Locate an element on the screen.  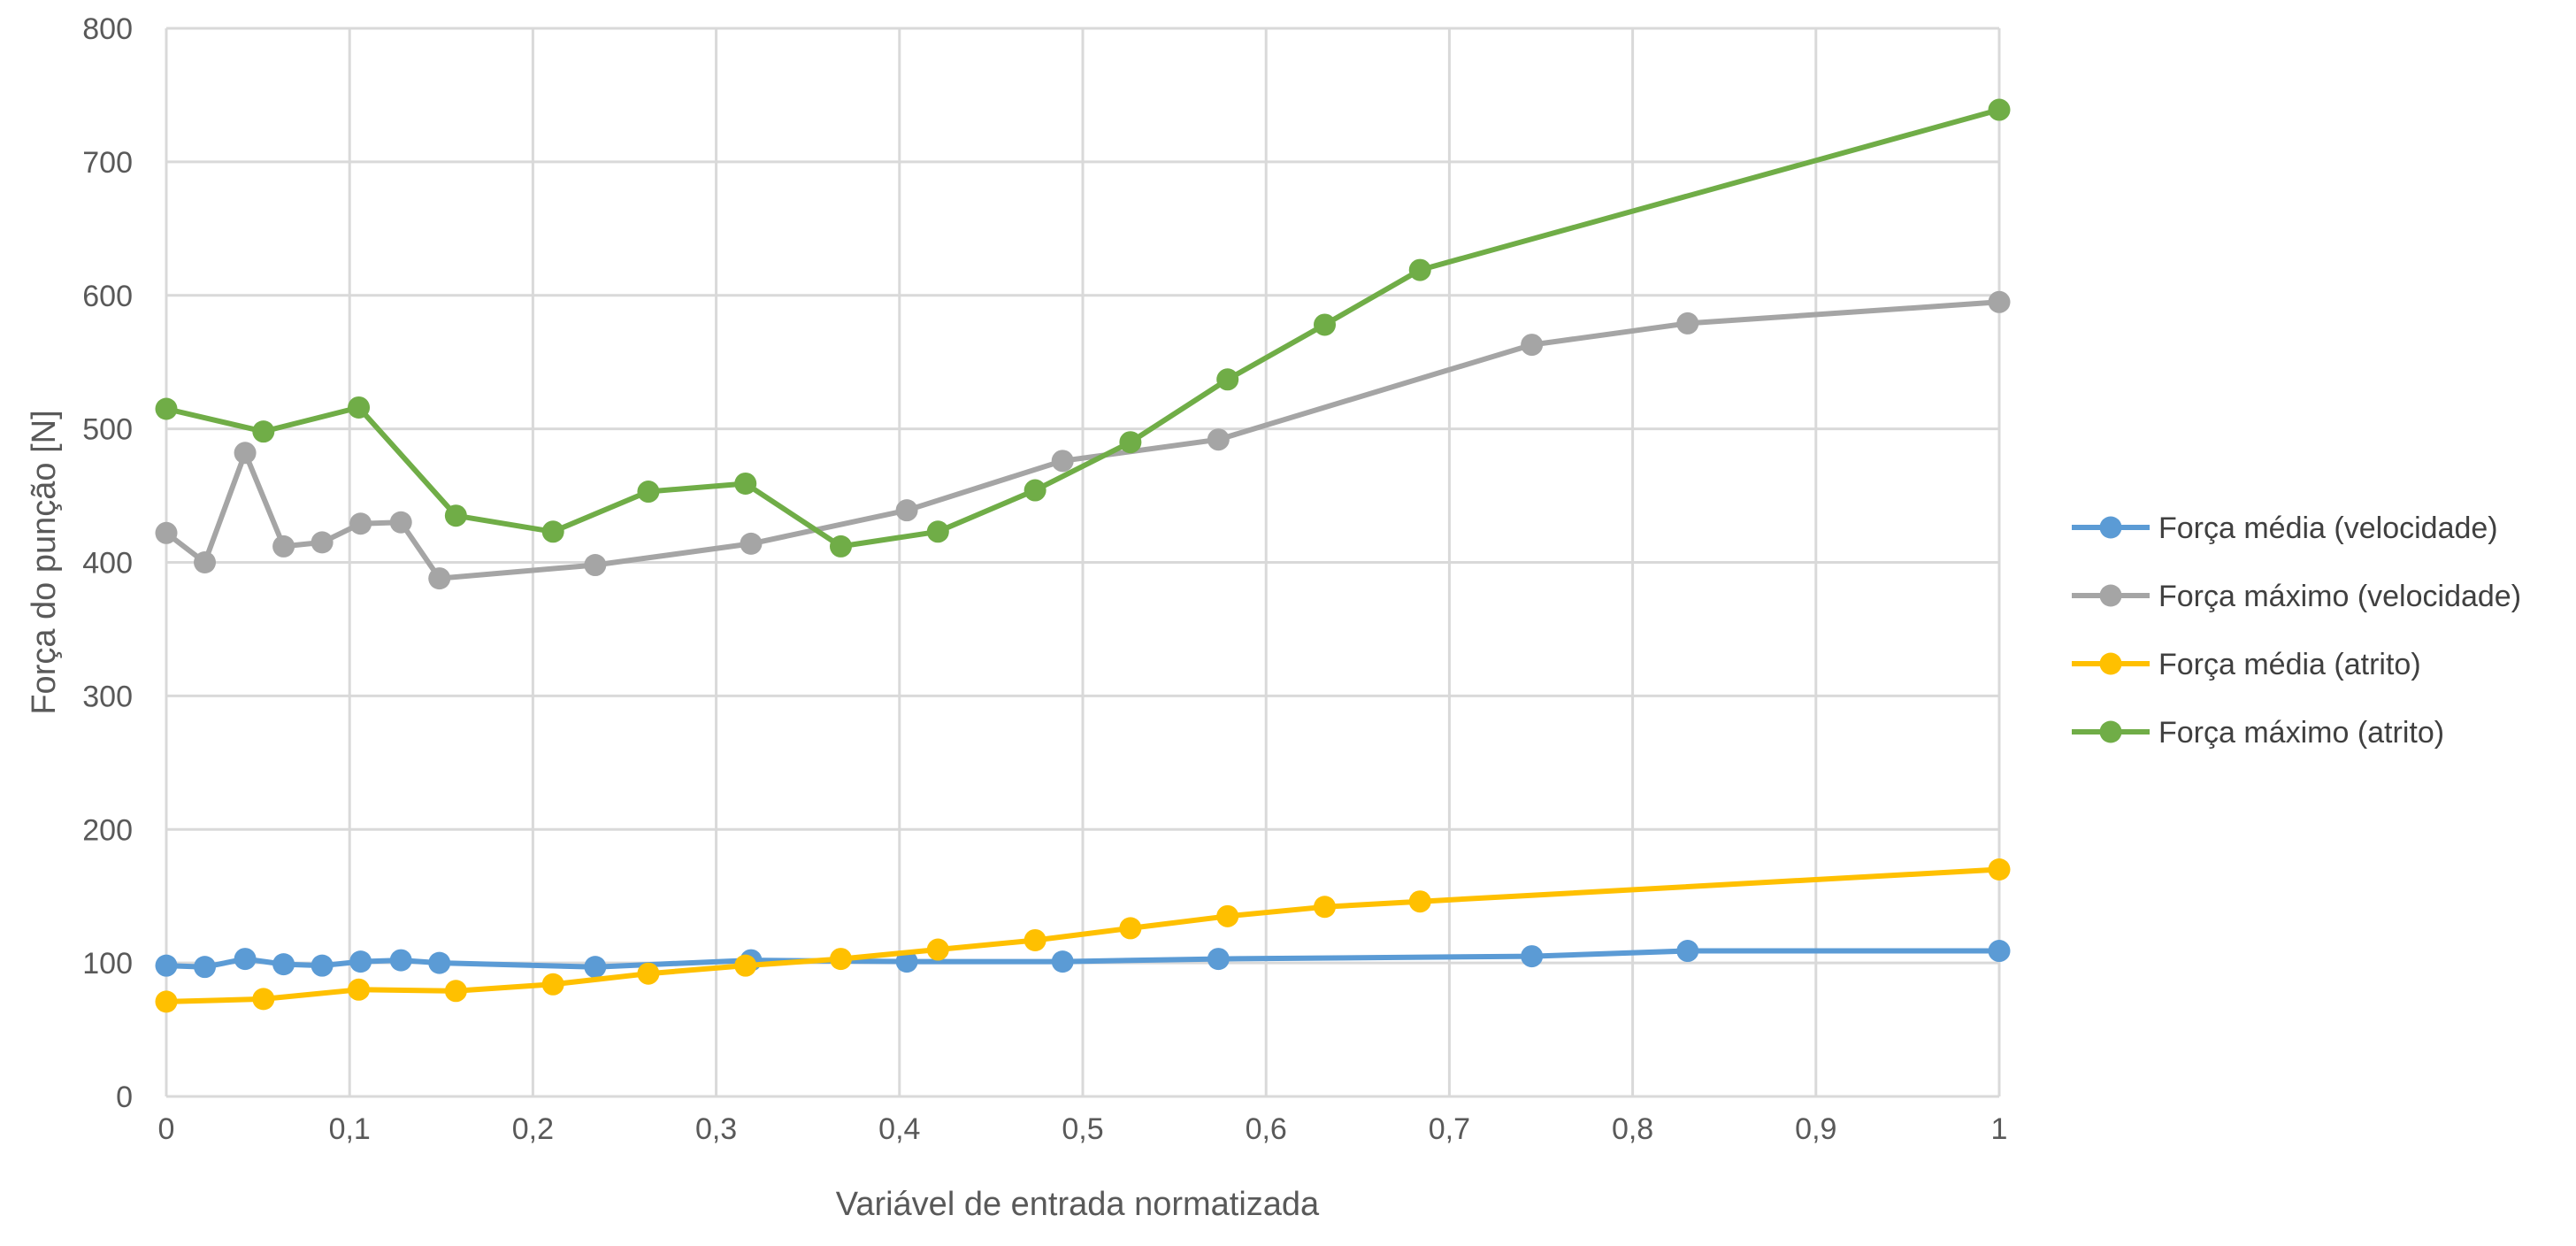
x-tick-label: 0,6 is located at coordinates (1266, 1129).